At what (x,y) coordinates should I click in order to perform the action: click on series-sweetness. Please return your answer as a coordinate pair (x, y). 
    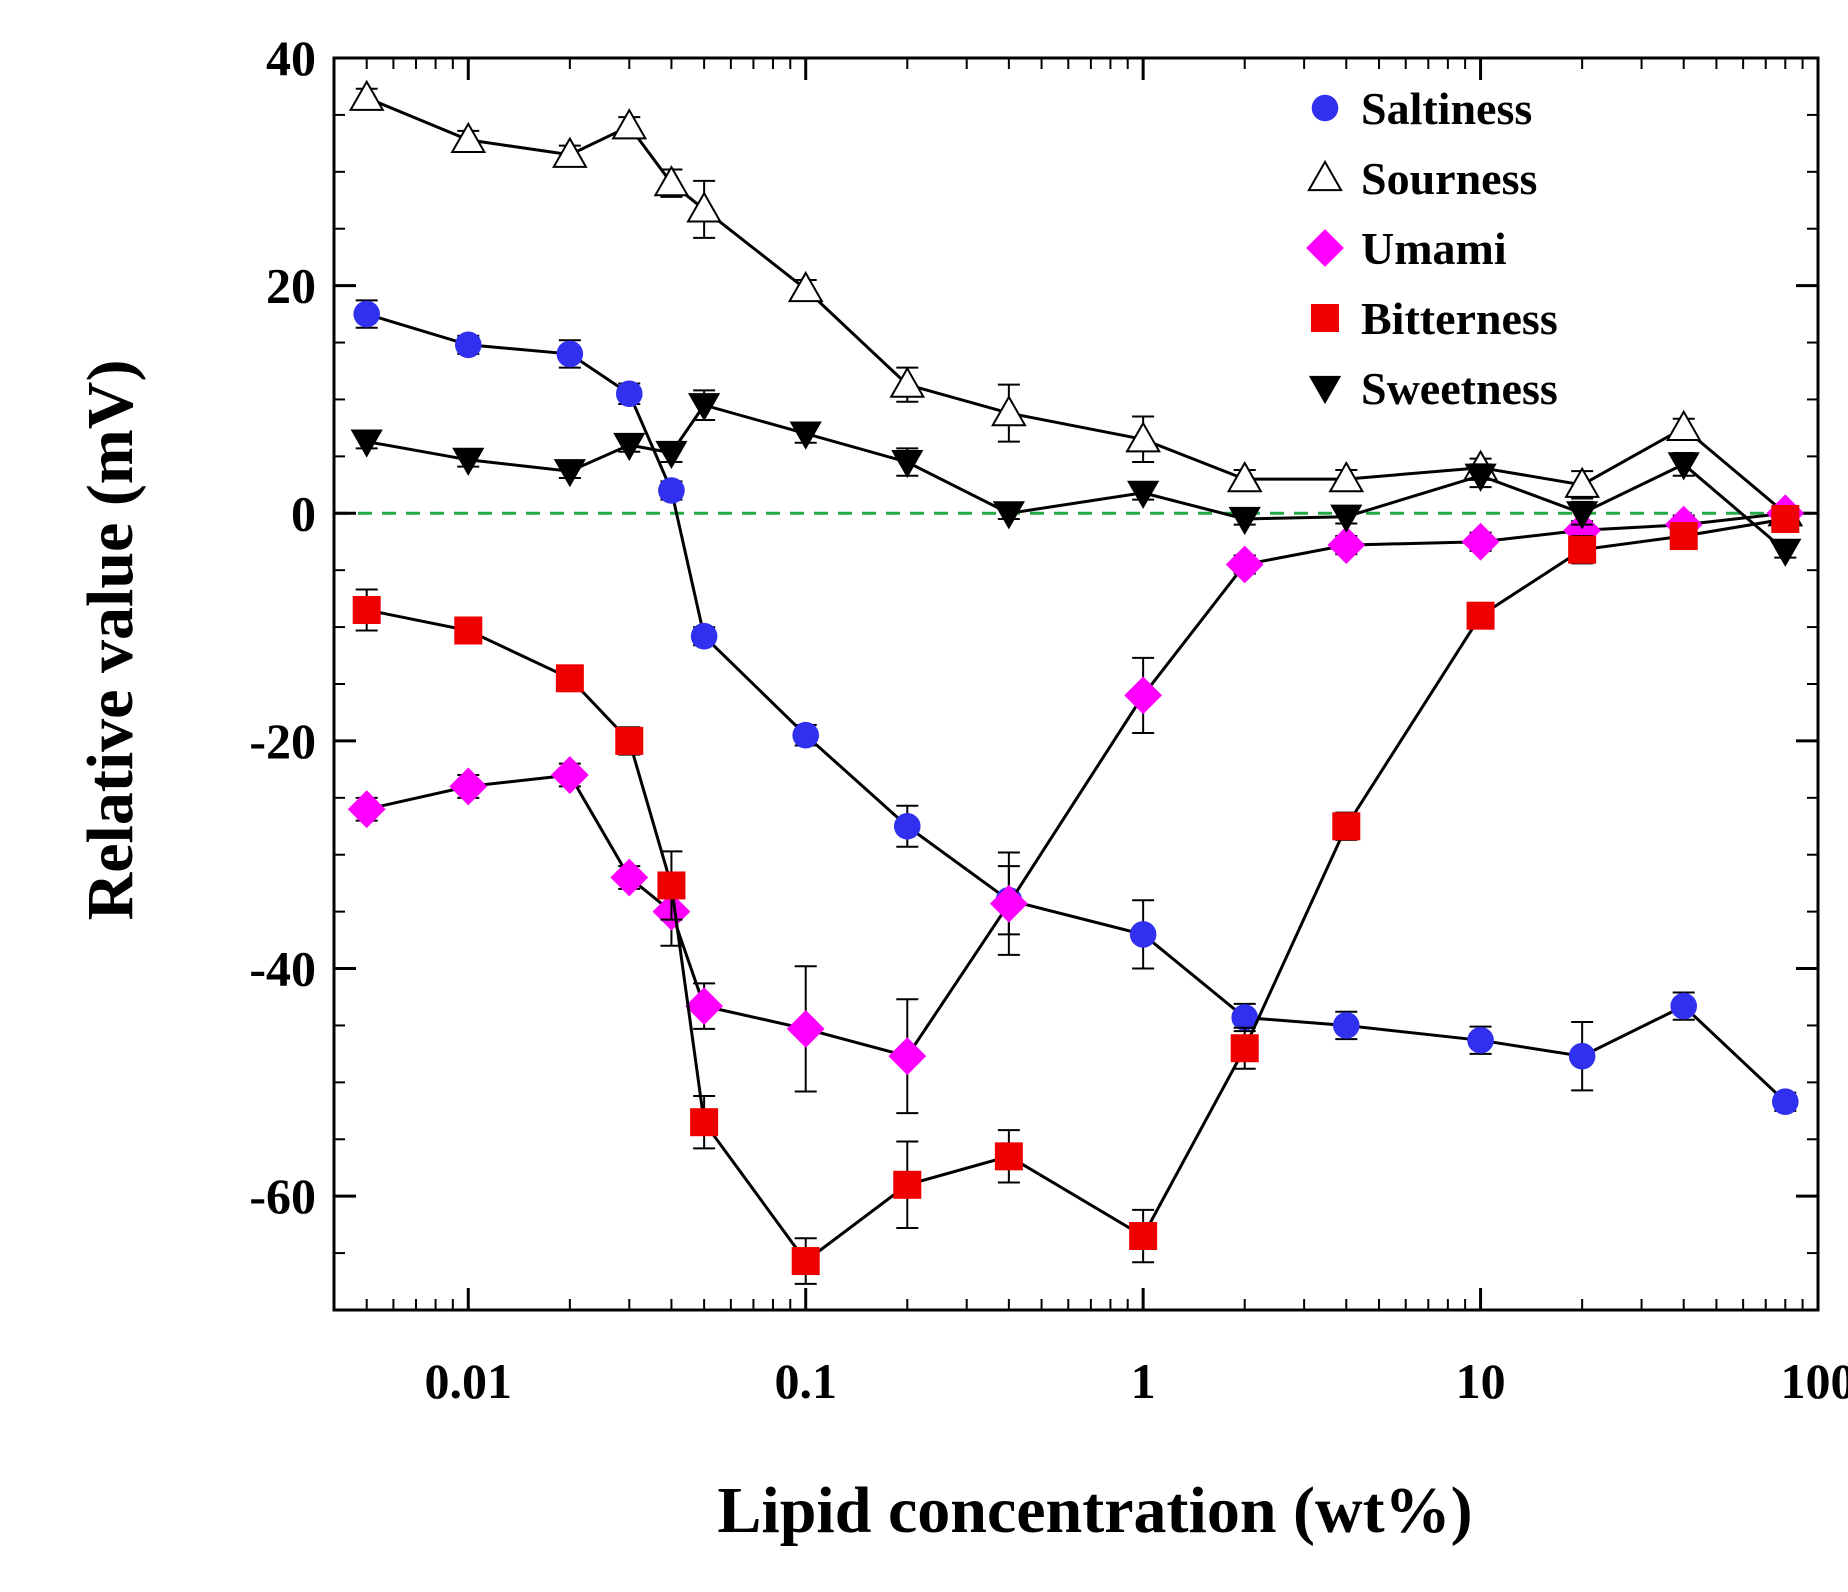
    Looking at the image, I should click on (1076, 478).